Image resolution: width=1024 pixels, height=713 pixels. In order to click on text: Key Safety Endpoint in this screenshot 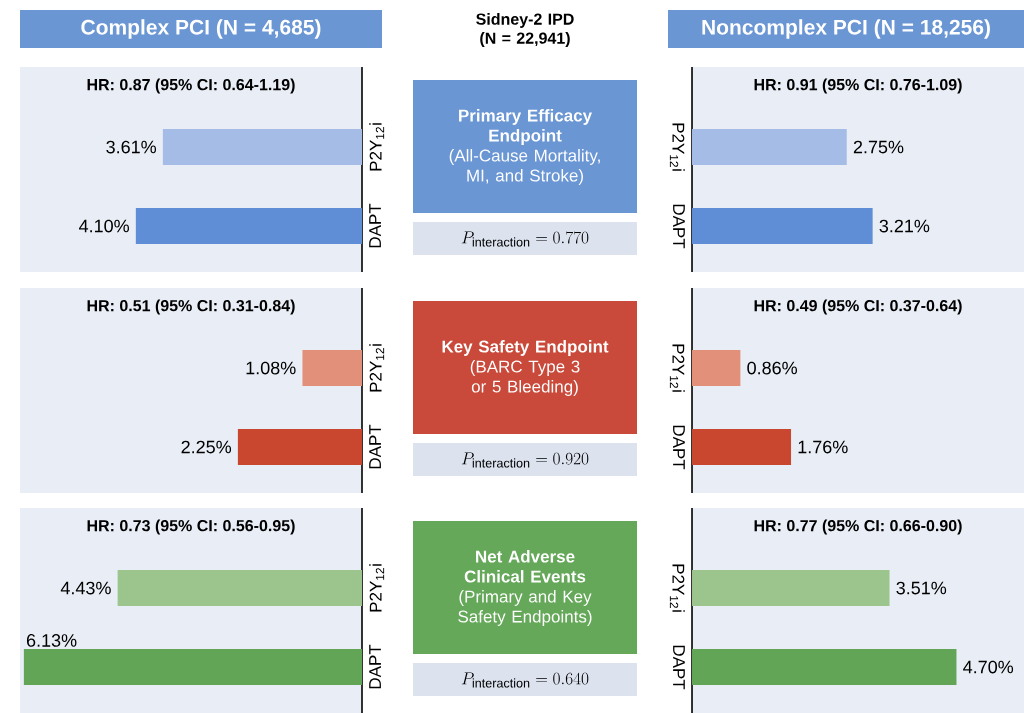, I will do `click(525, 348)`.